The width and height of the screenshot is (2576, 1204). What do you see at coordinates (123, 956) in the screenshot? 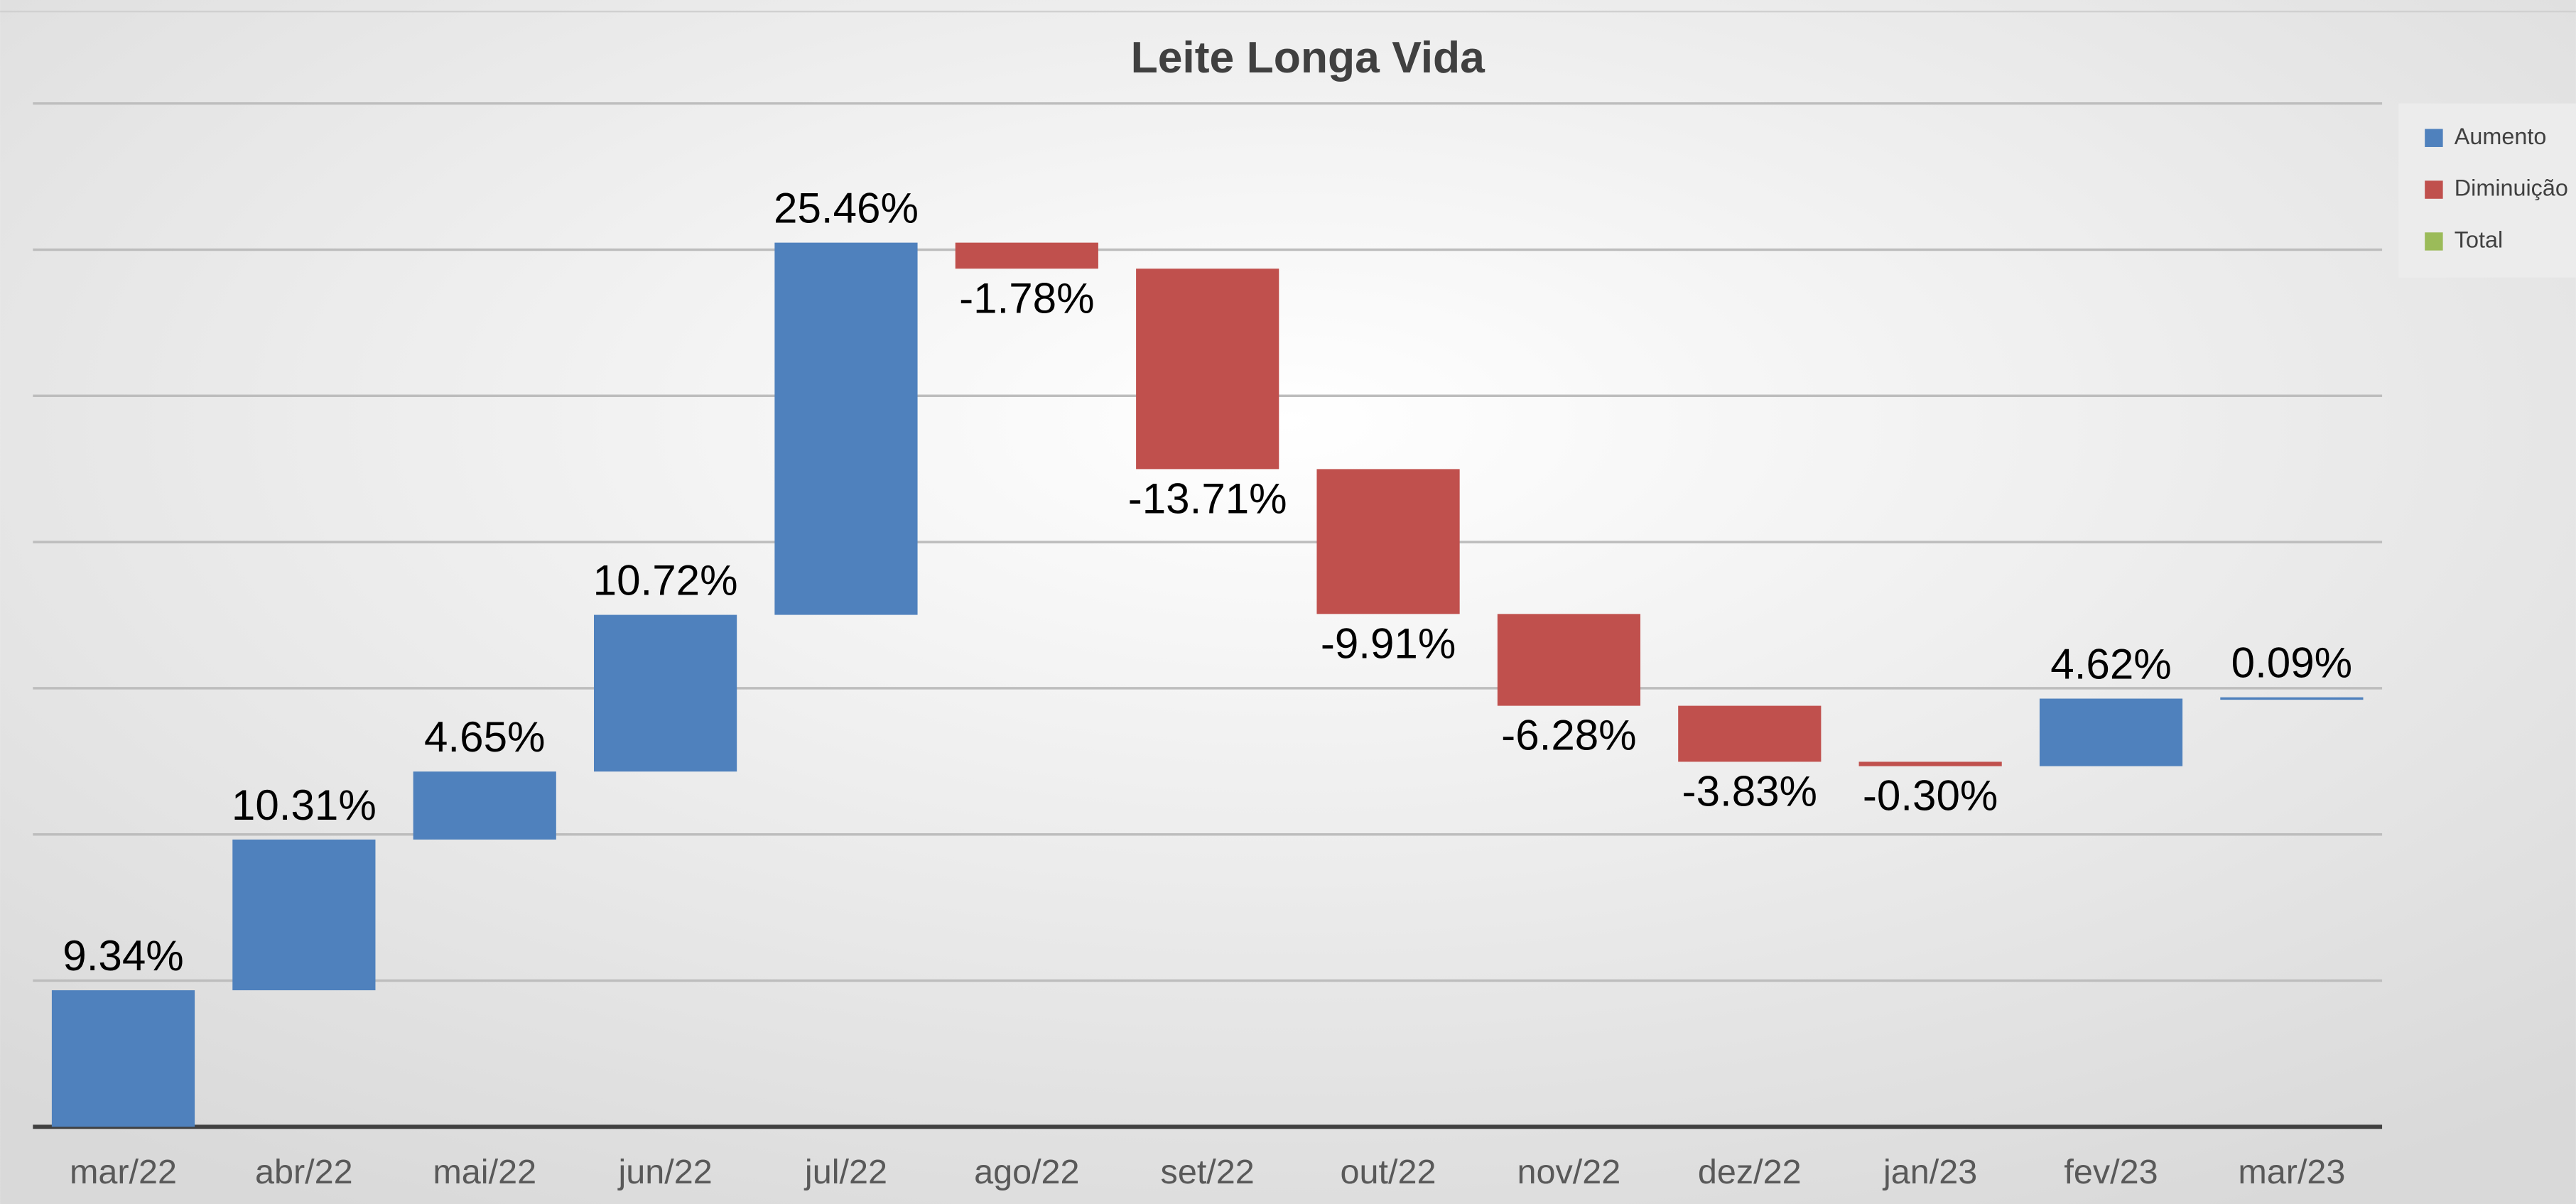
I see `data-label: 9.34%` at bounding box center [123, 956].